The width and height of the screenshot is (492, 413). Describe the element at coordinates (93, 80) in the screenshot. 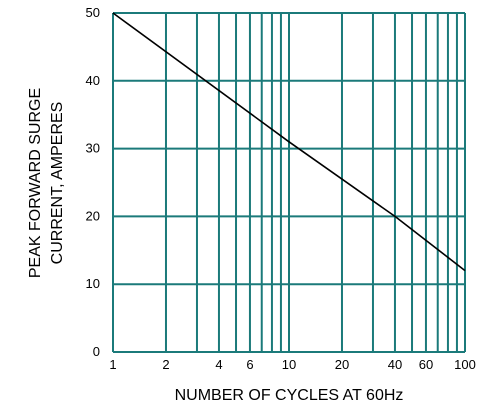

I see `y-tick-label: 40` at that location.